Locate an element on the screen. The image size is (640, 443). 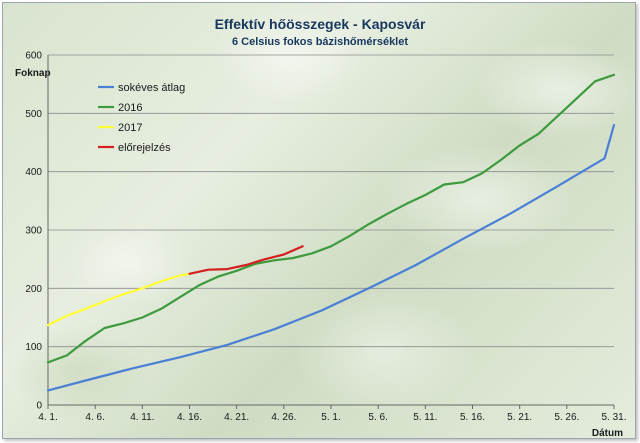
y-tick-label: 0 is located at coordinates (39, 406).